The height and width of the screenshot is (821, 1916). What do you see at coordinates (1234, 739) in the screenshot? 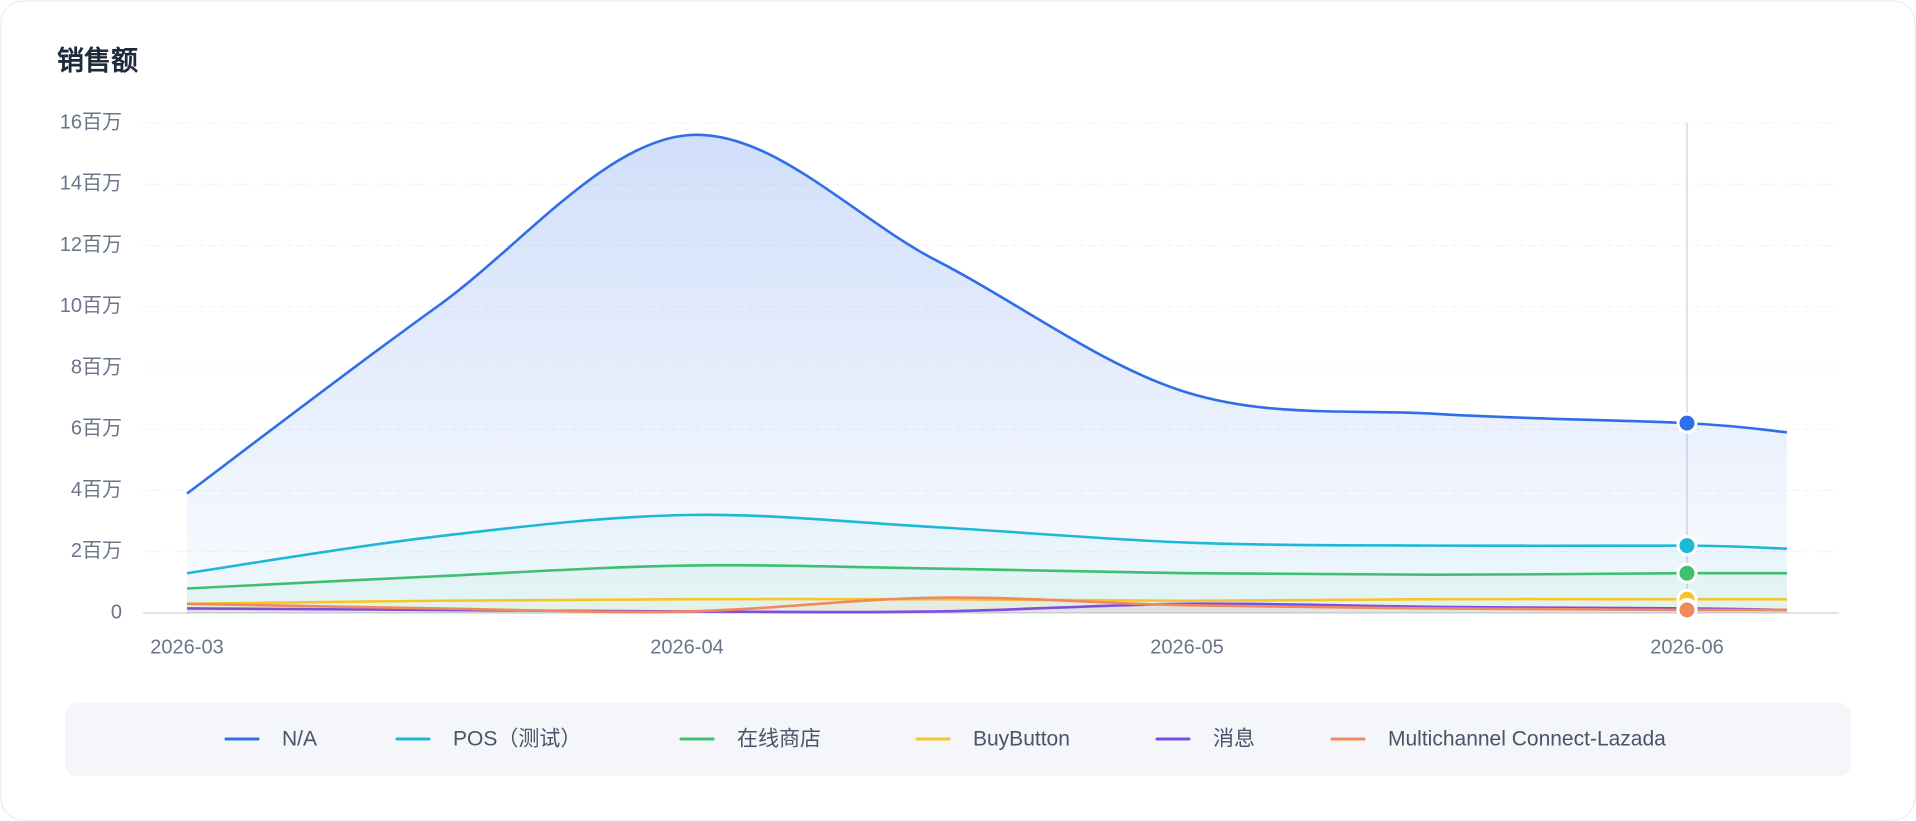
I see `legend-label: 消息` at bounding box center [1234, 739].